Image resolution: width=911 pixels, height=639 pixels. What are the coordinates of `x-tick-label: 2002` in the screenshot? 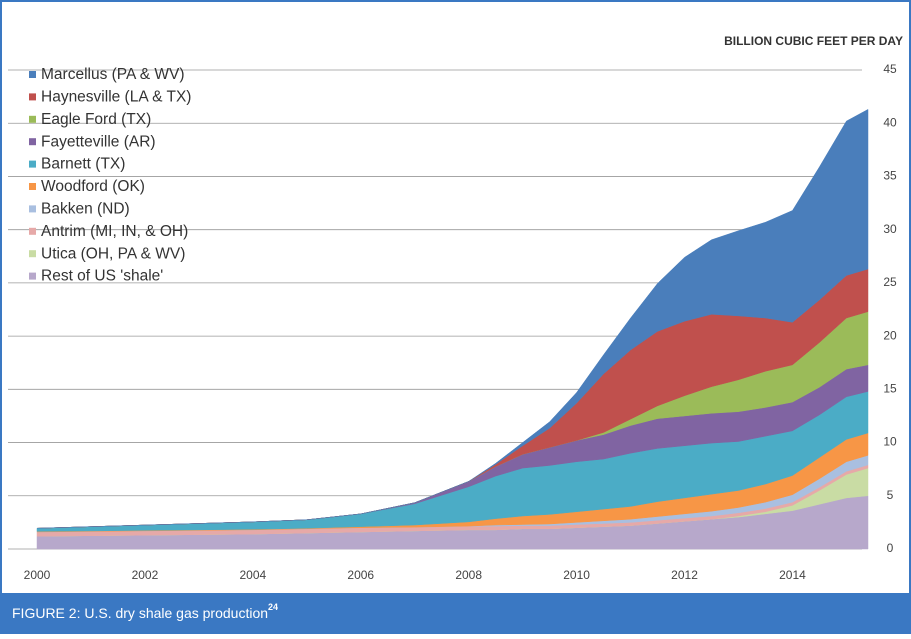 It's located at (145, 575).